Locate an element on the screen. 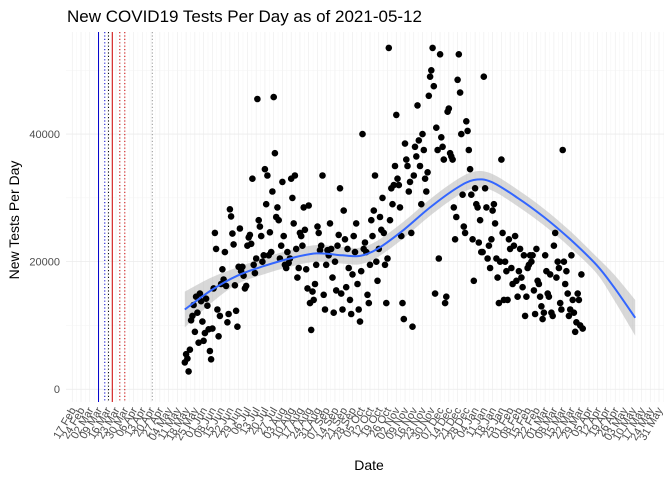  x-axis-title: Date is located at coordinates (369, 465).